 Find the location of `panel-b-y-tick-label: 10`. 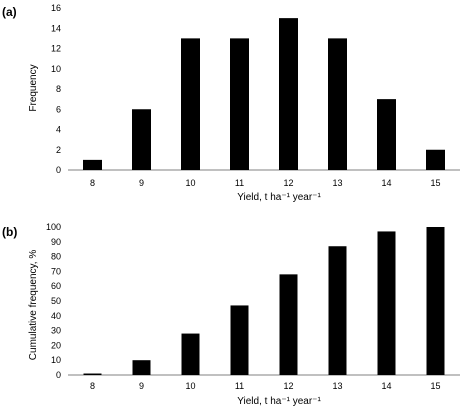

panel-b-y-tick-label: 10 is located at coordinates (56, 360).